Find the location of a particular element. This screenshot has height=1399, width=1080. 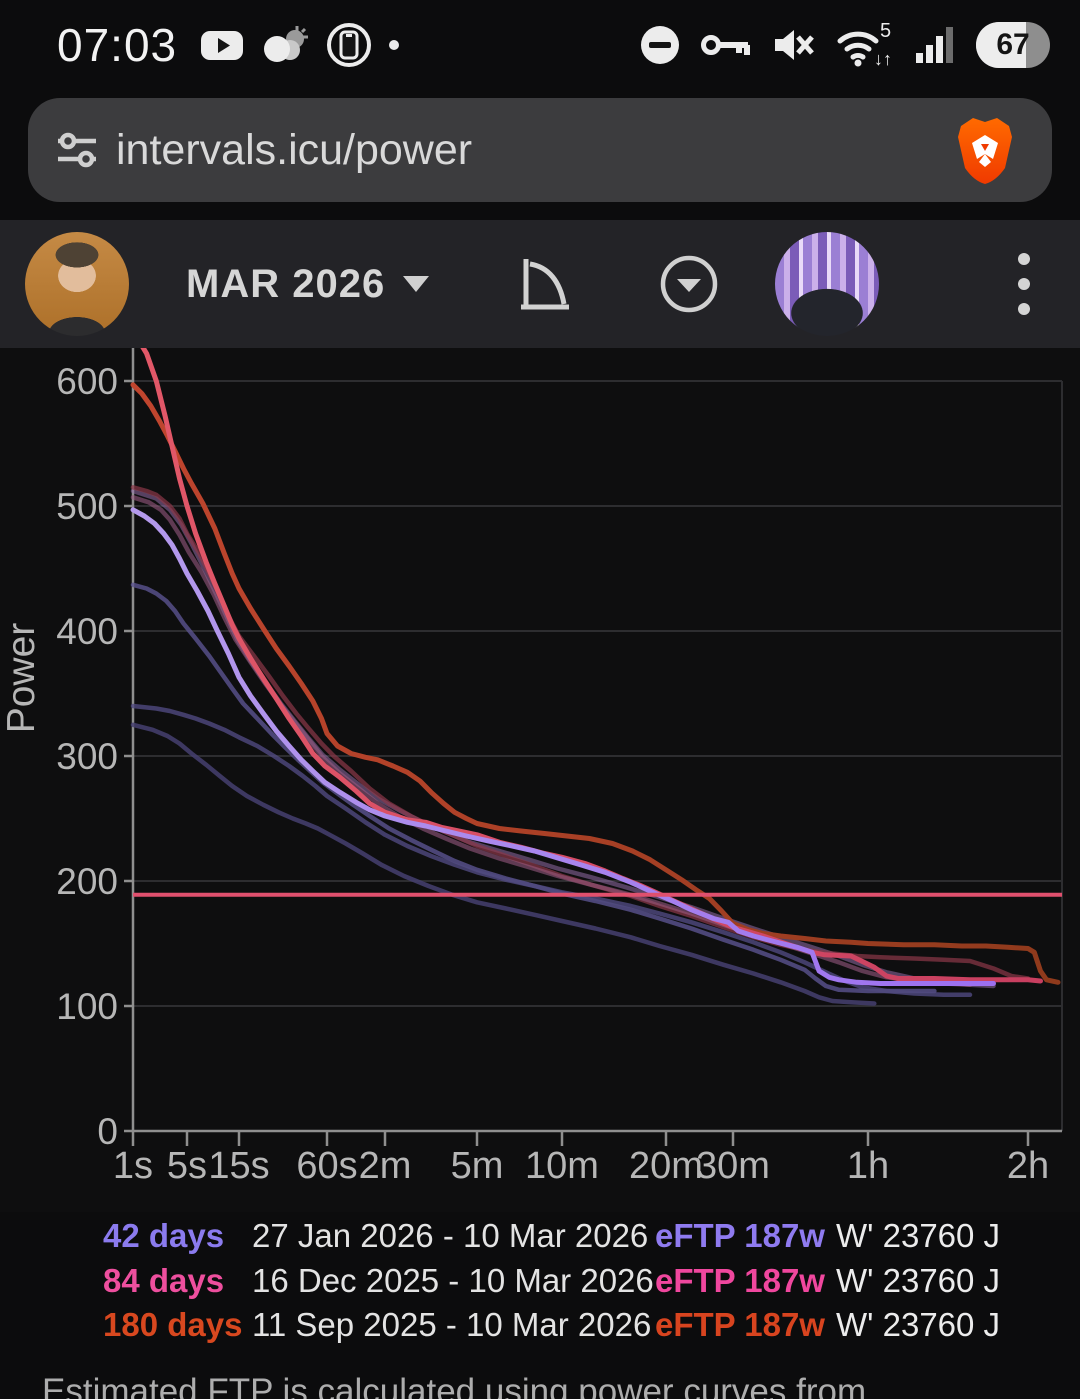

download-circle-icon is located at coordinates (689, 284).